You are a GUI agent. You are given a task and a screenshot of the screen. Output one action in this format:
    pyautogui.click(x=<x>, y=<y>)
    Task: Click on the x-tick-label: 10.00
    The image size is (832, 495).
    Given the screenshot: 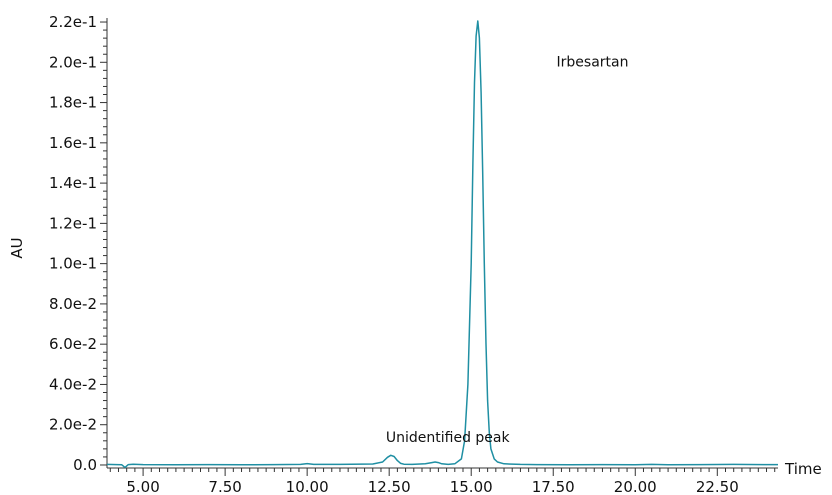 What is the action you would take?
    pyautogui.click(x=307, y=486)
    